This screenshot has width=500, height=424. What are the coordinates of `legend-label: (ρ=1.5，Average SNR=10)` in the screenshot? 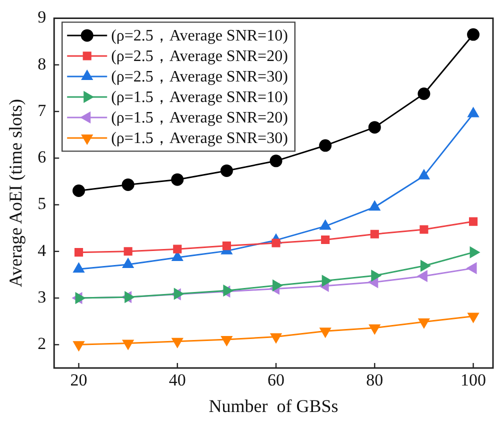 It's located at (199, 97).